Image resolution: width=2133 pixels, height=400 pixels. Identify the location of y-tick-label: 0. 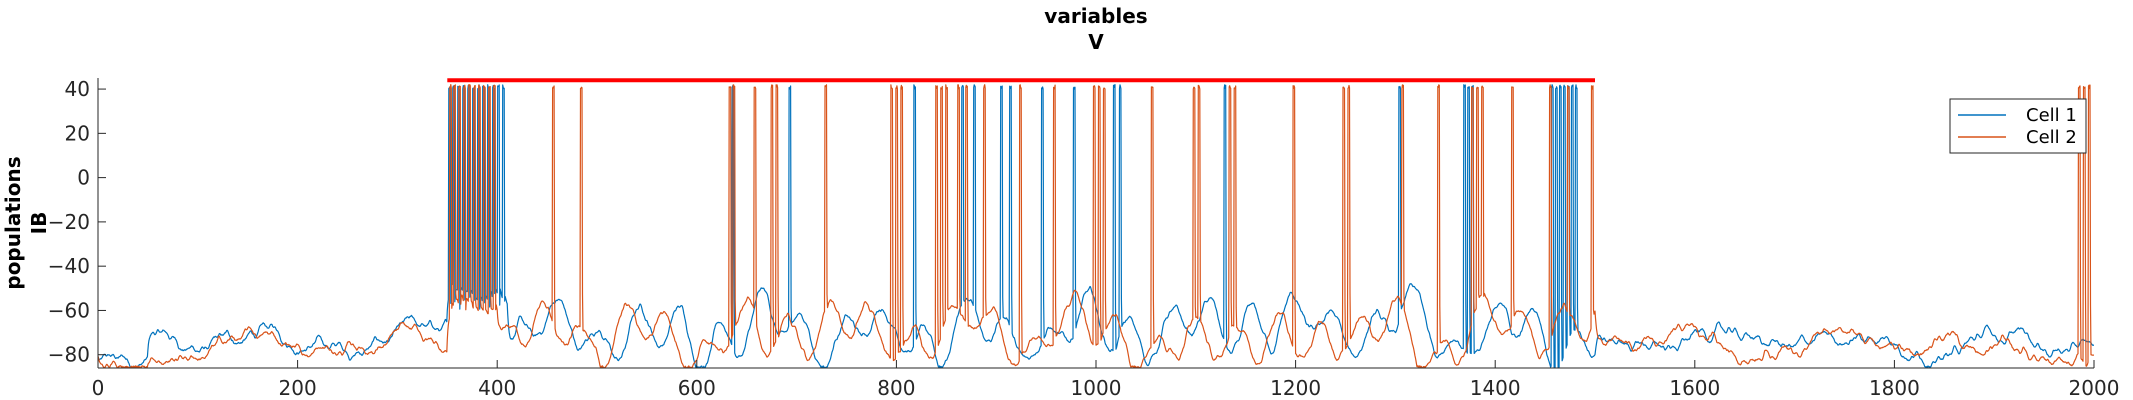
(83, 178).